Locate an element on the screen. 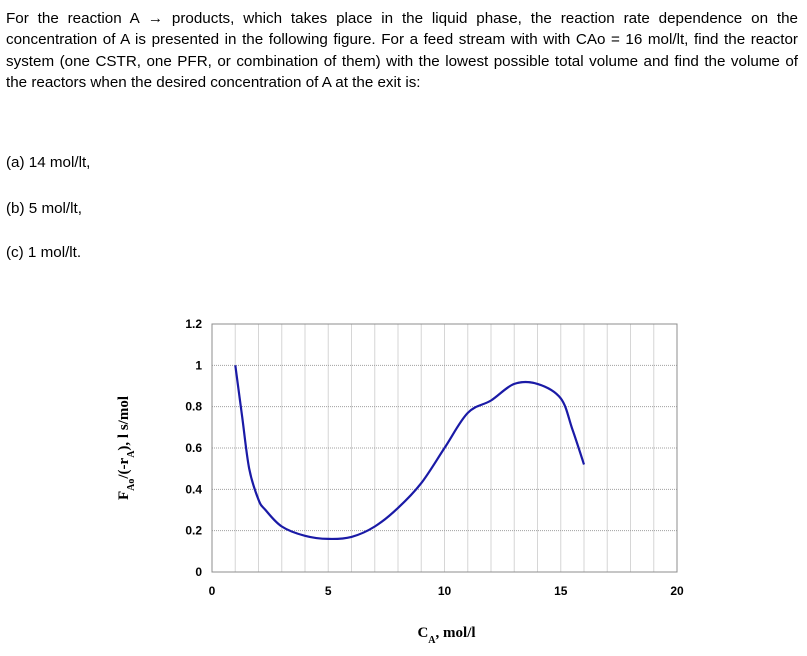 The height and width of the screenshot is (656, 807). y-tick-label: 0.6 is located at coordinates (193, 448).